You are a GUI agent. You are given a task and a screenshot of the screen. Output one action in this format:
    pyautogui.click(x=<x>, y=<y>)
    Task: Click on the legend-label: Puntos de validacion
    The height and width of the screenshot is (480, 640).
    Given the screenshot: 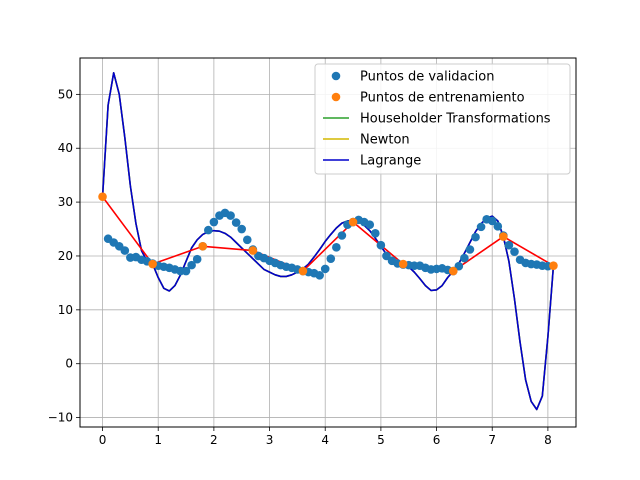 What is the action you would take?
    pyautogui.click(x=427, y=77)
    